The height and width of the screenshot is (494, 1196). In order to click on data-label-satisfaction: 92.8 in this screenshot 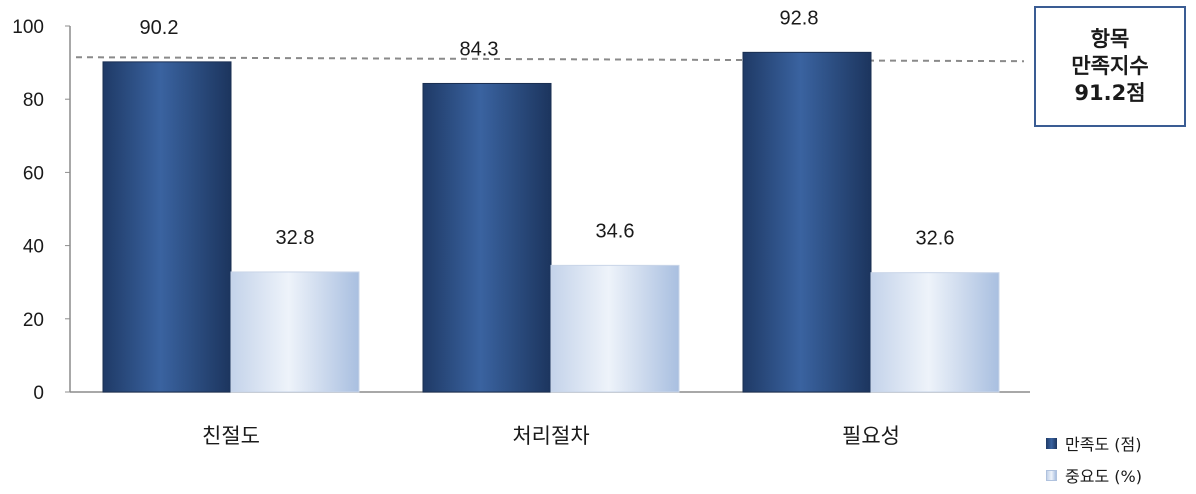, I will do `click(799, 18)`.